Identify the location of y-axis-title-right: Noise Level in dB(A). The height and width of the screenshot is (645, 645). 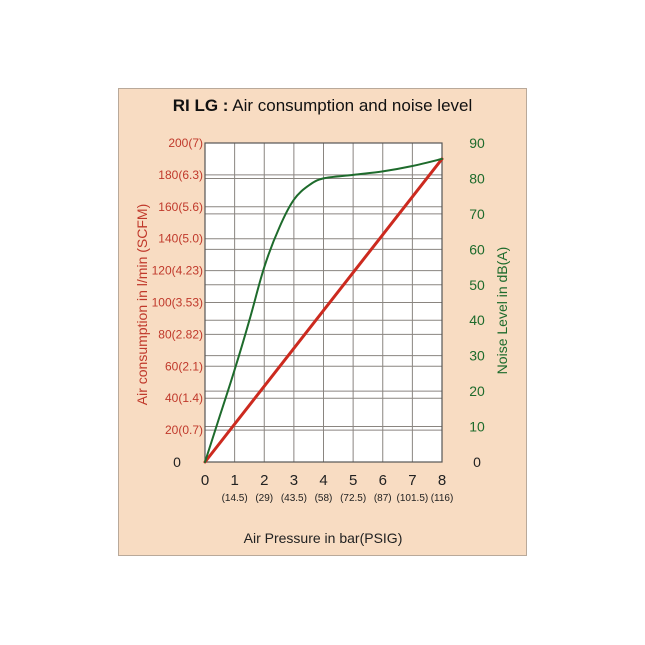
(502, 311).